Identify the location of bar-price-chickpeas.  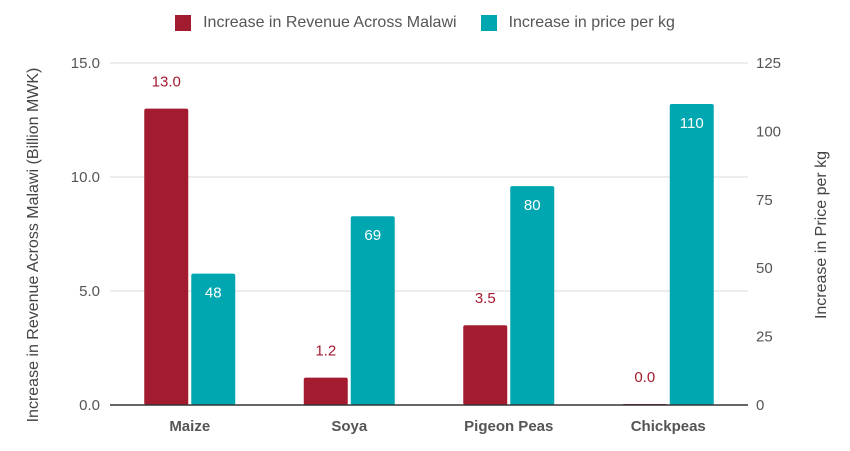
(691, 254).